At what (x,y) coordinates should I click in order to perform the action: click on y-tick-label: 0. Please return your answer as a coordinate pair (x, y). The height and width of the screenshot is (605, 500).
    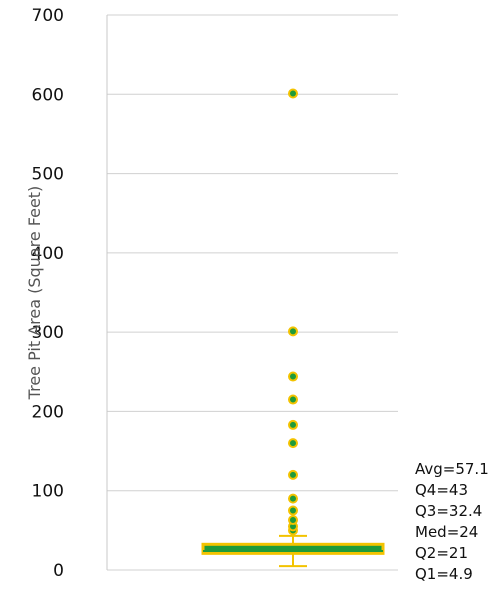
    Looking at the image, I should click on (58, 571).